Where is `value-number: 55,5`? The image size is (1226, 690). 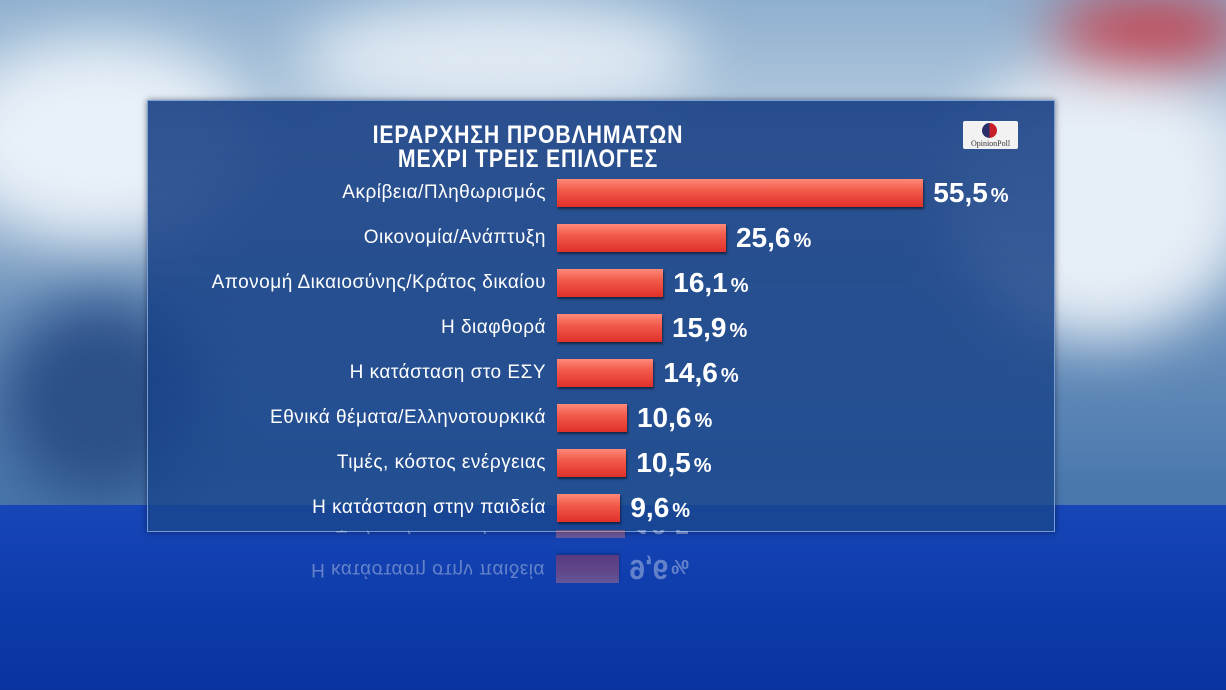 value-number: 55,5 is located at coordinates (960, 192).